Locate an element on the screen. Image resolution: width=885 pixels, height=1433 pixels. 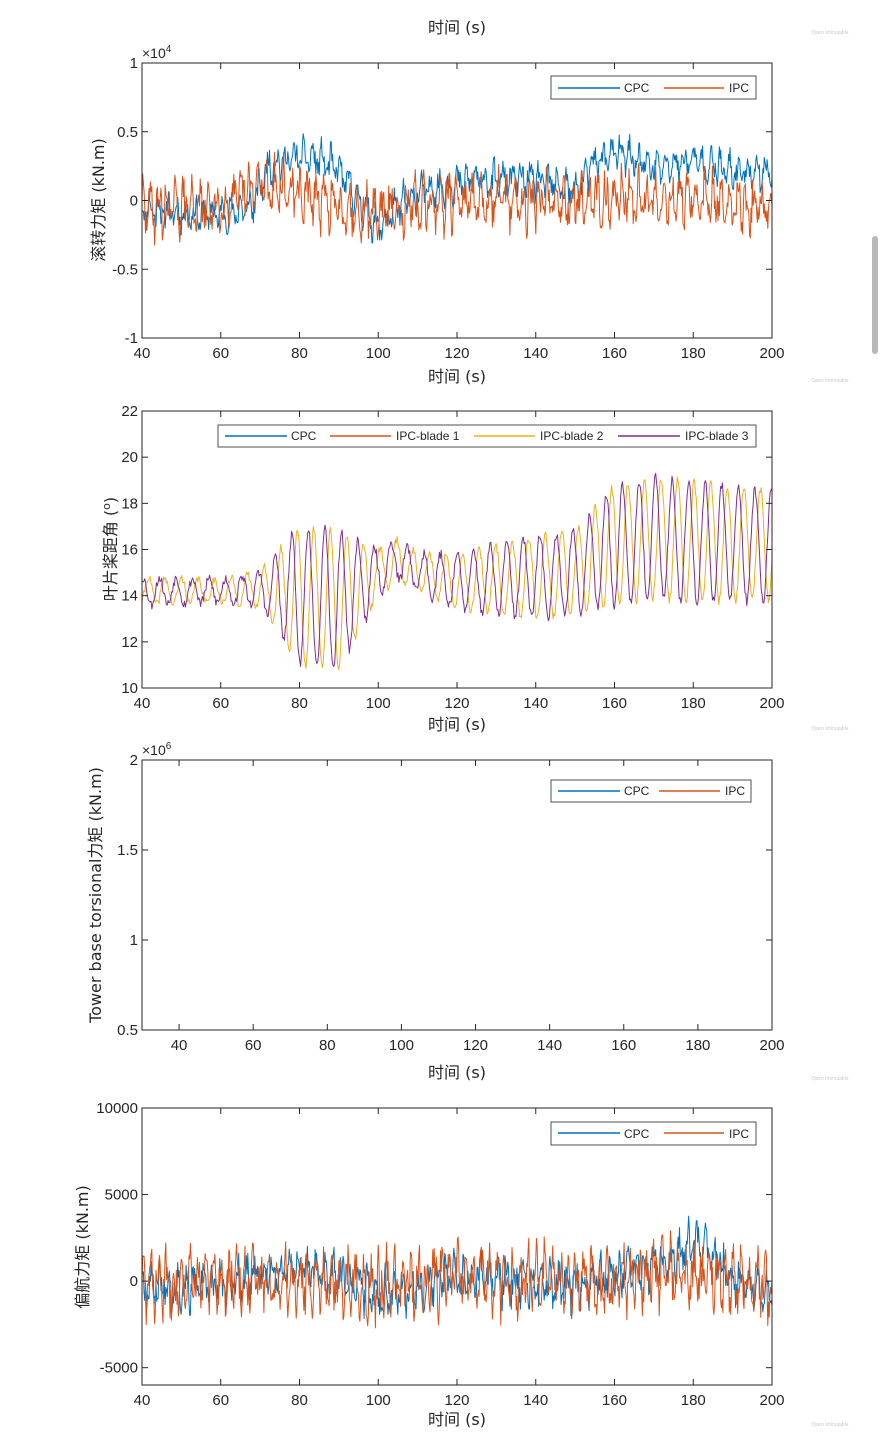
legend-blade1-label: IPC-blade 1 is located at coordinates (428, 436).